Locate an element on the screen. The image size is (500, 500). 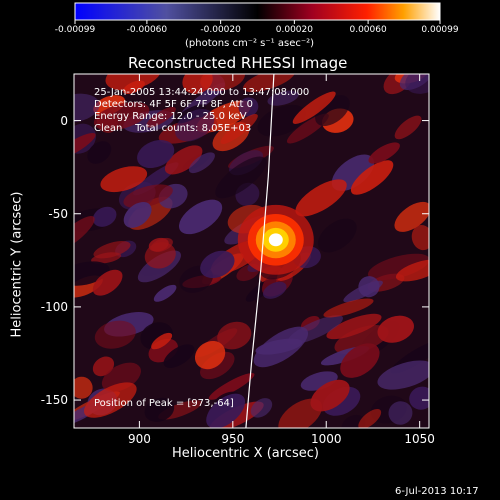
y-tick-label: 0 is located at coordinates (64, 120).